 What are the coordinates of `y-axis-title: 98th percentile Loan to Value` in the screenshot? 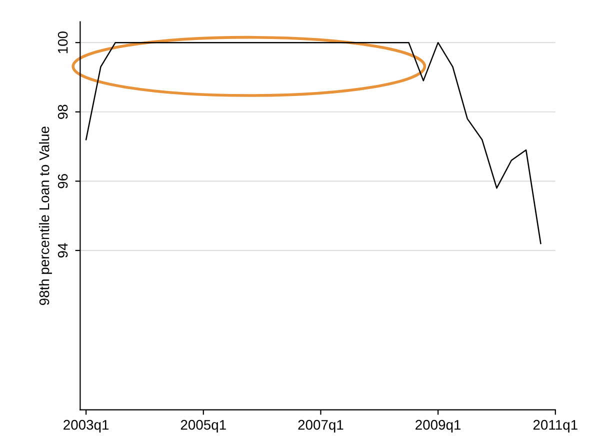 It's located at (45, 215).